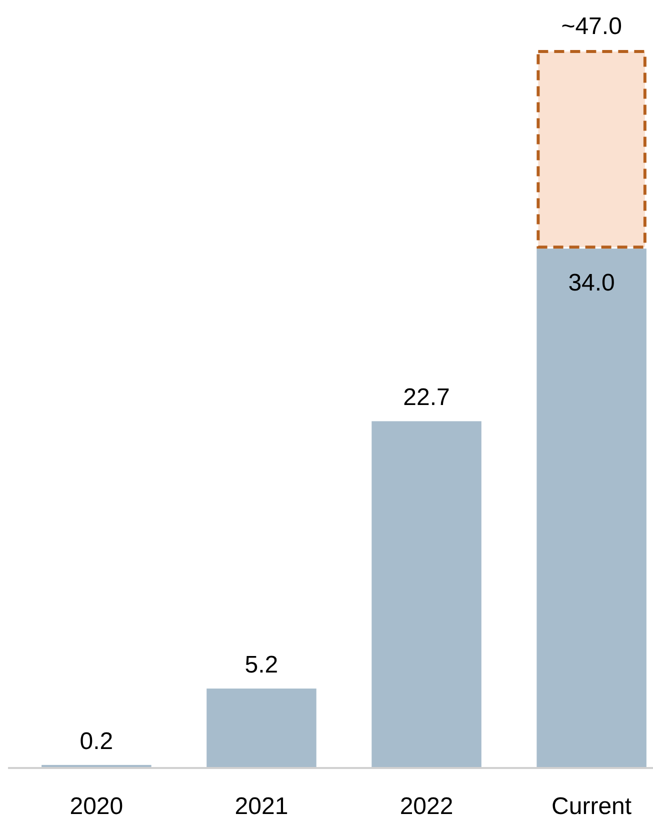  What do you see at coordinates (97, 806) in the screenshot?
I see `x-tick-label: 2020` at bounding box center [97, 806].